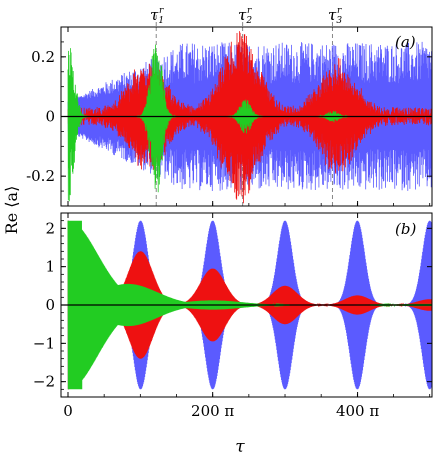  Describe the element at coordinates (212, 411) in the screenshot. I see `x-tick-label: 200 π` at that location.